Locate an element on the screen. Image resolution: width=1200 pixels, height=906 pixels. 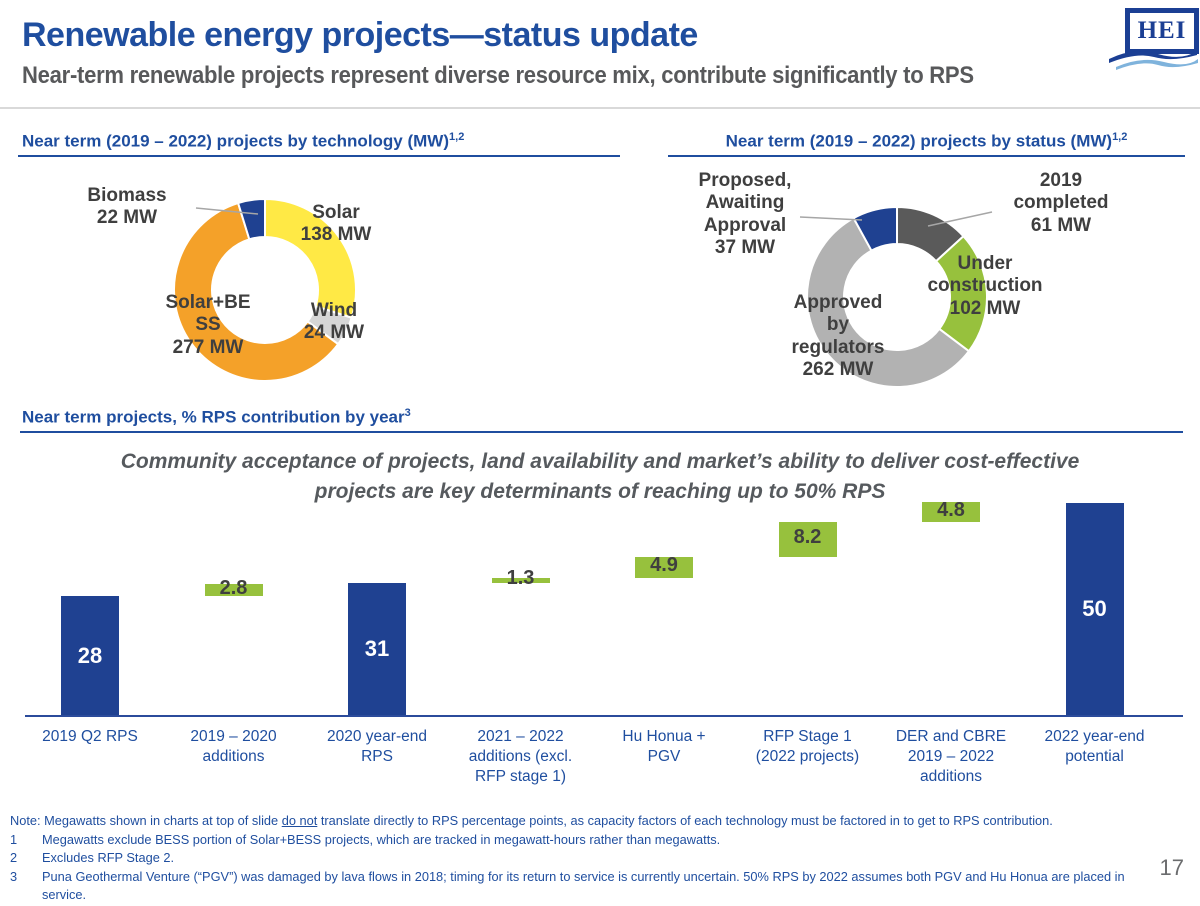
x-axis-label: 2019 Q2 RPS is located at coordinates (90, 736).